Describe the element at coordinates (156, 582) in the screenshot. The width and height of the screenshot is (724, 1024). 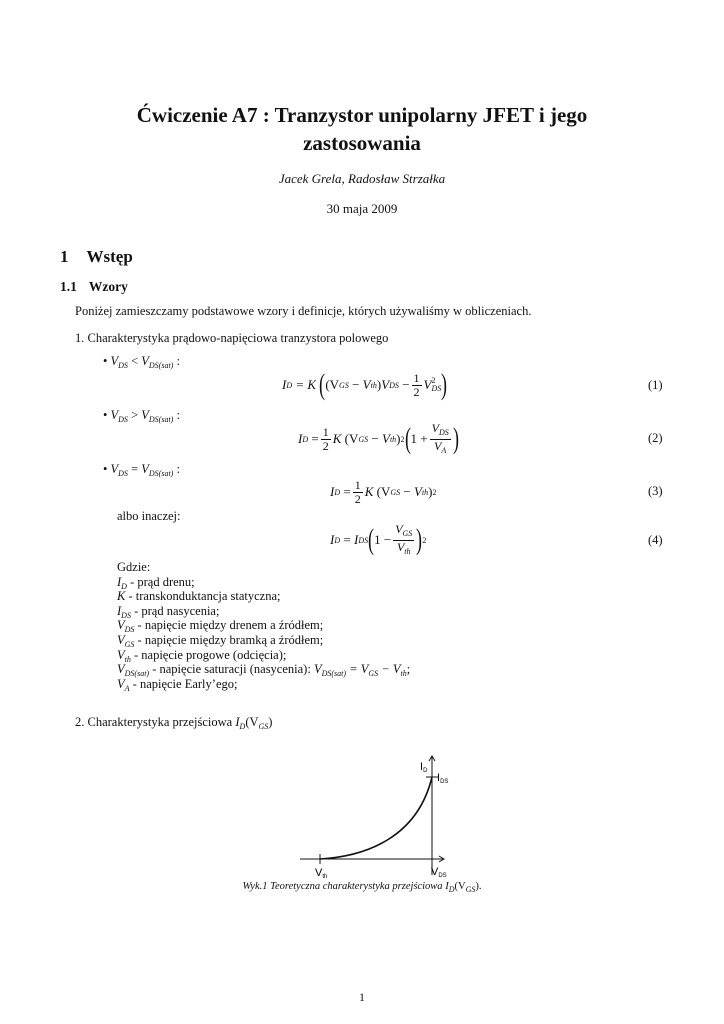
I see `definition-item: ID - prąd drenu;` at that location.